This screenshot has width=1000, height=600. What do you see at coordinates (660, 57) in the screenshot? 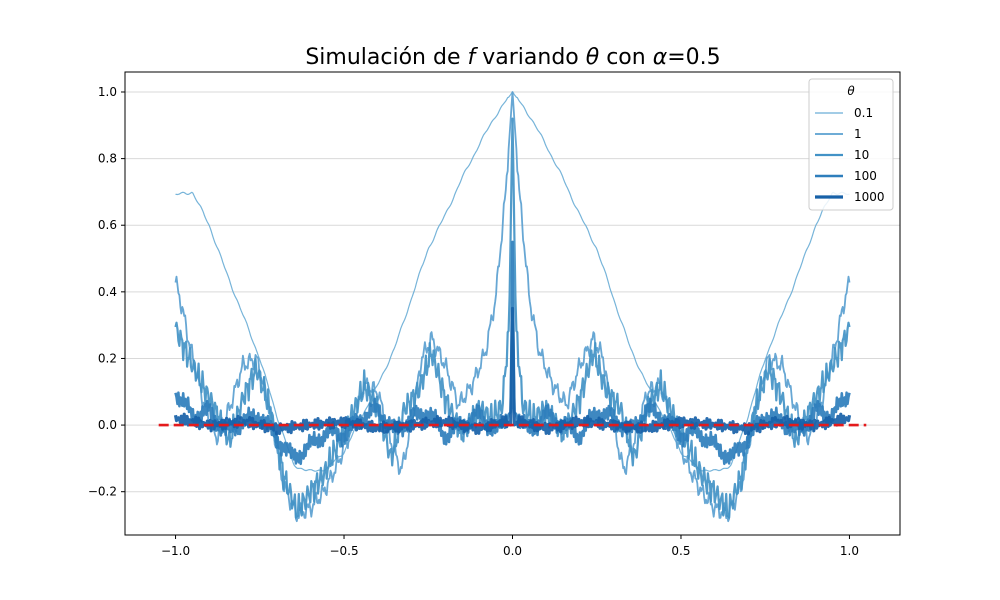
I see `title-part: α` at bounding box center [660, 57].